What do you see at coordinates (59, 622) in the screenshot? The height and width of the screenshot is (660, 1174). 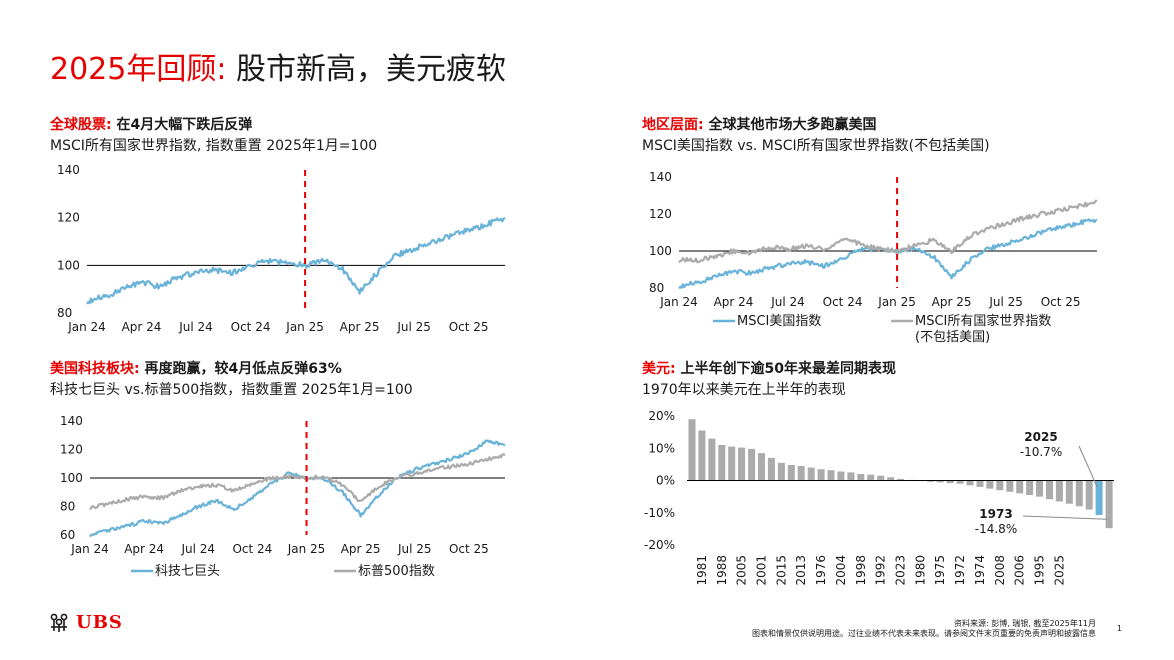 I see `ubs-keys-icon` at bounding box center [59, 622].